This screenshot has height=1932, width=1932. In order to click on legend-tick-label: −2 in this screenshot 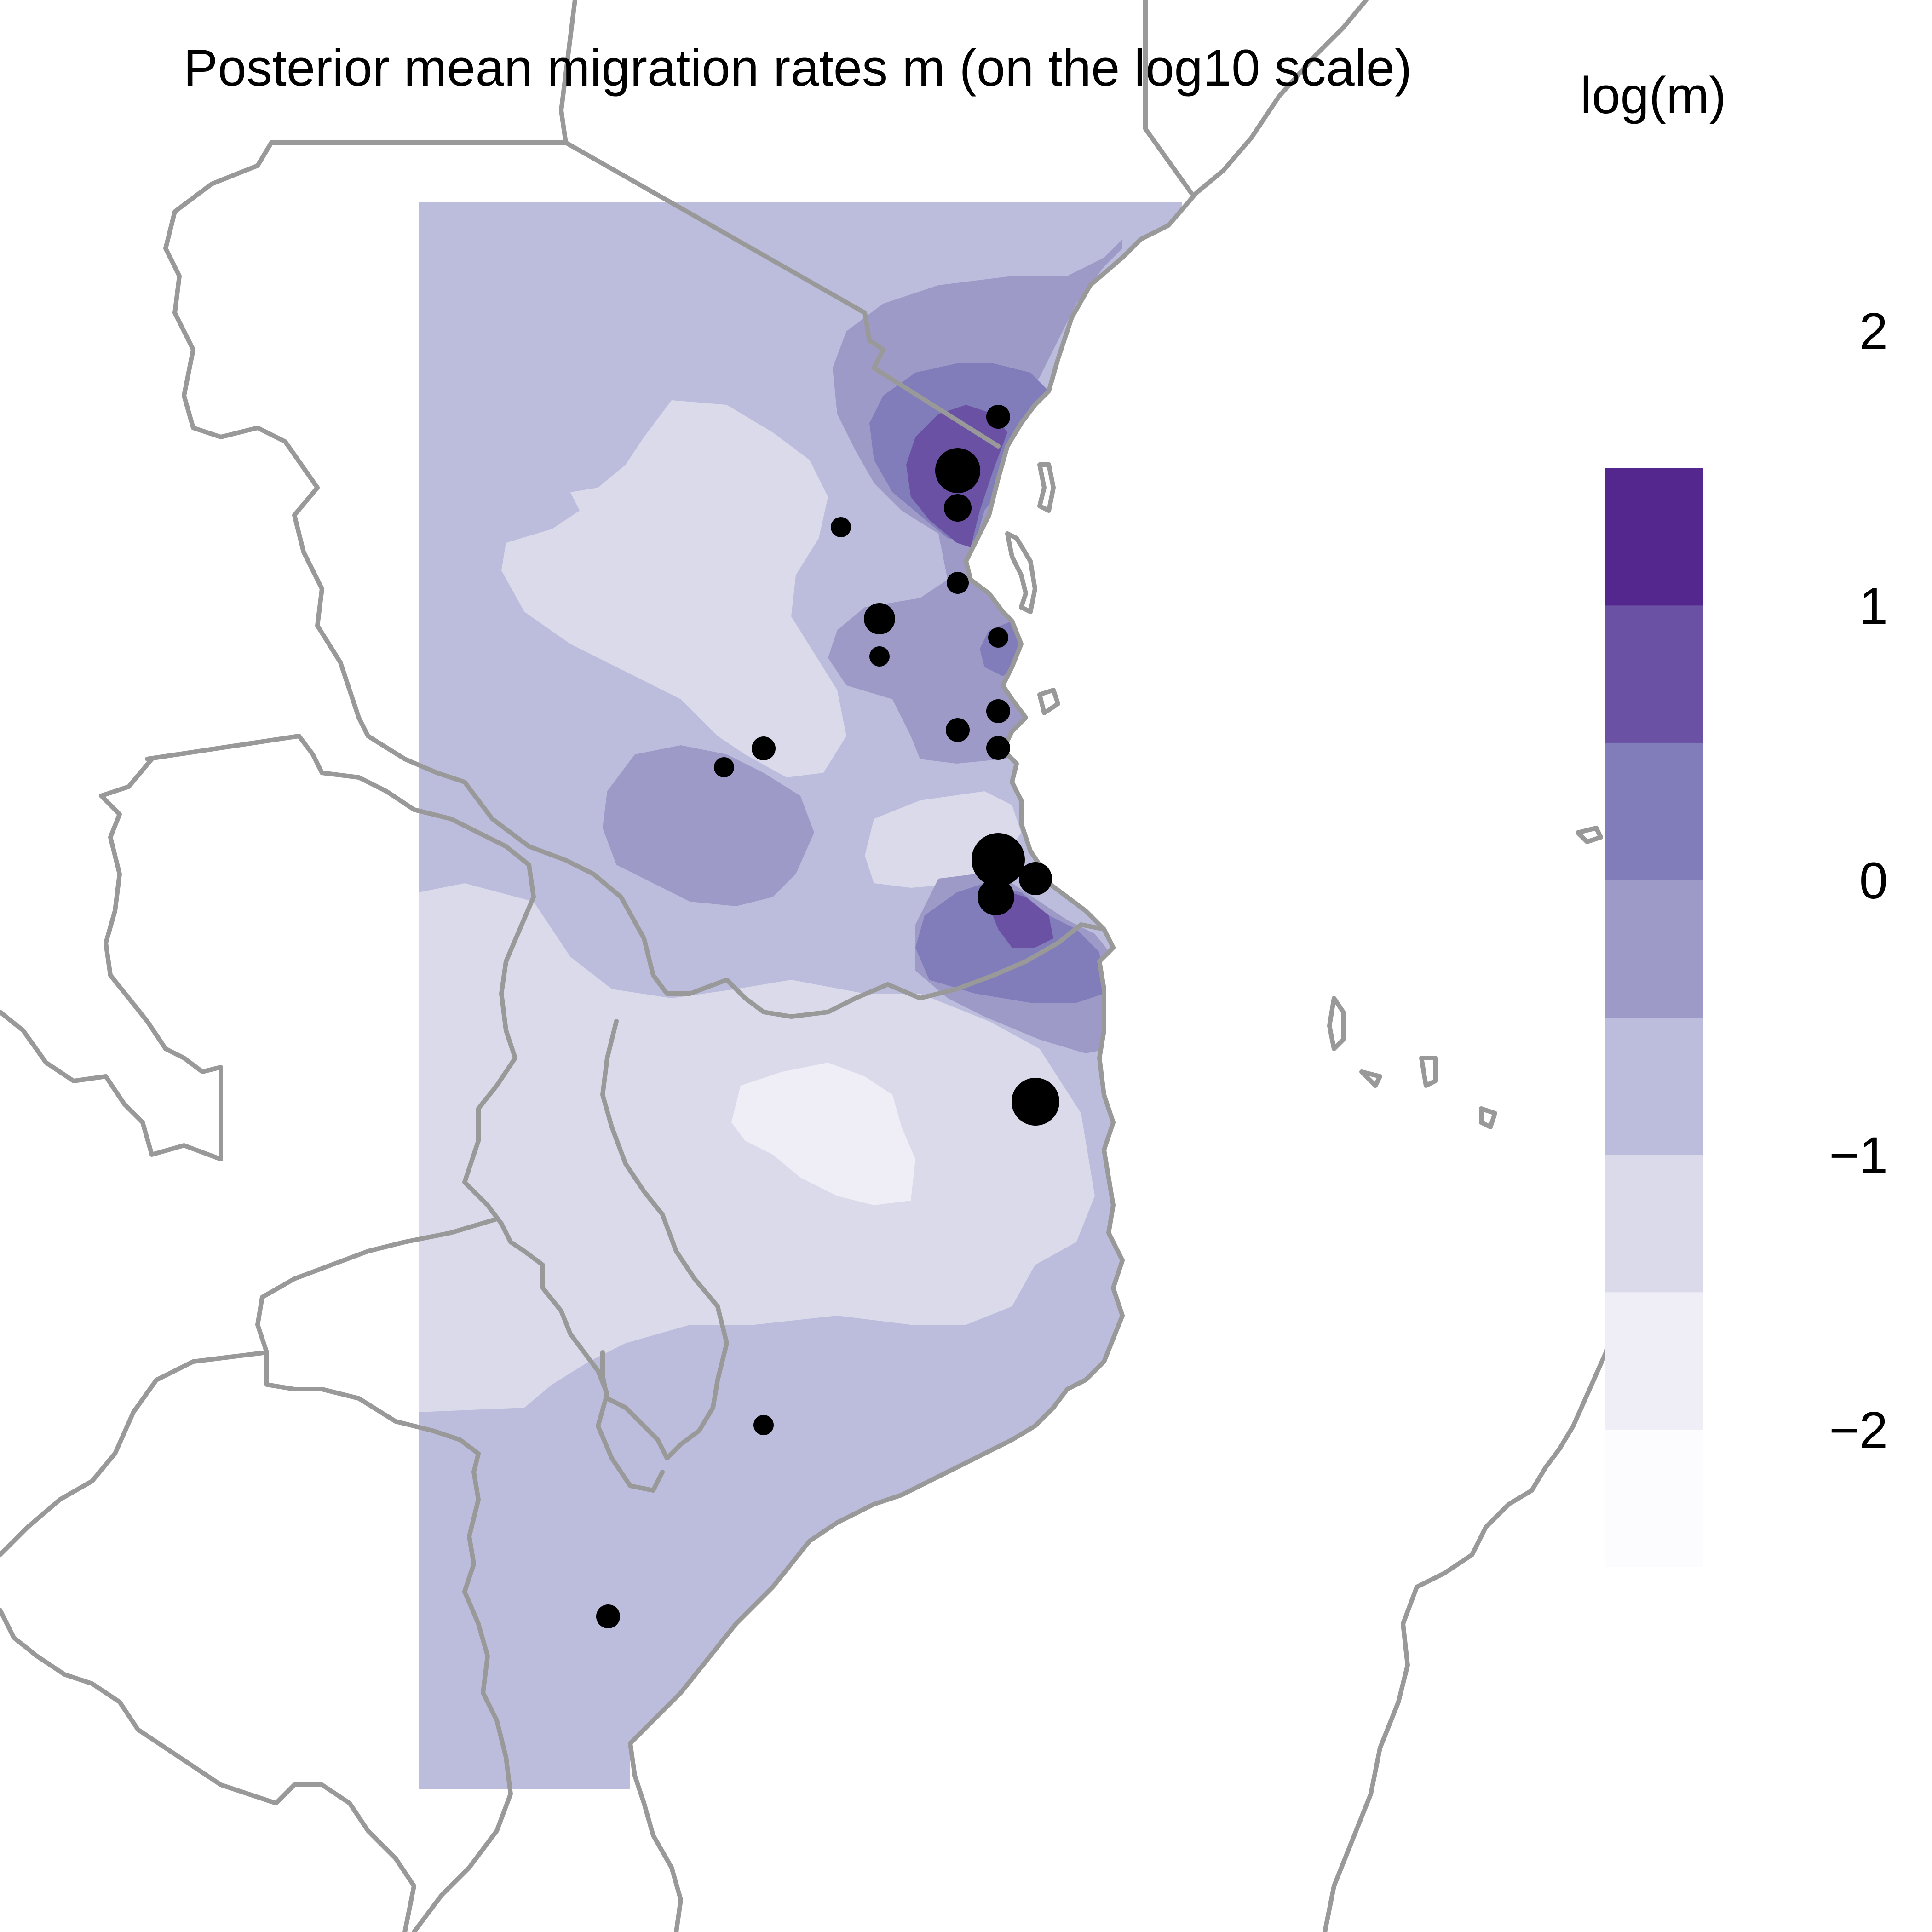, I will do `click(1858, 1430)`.